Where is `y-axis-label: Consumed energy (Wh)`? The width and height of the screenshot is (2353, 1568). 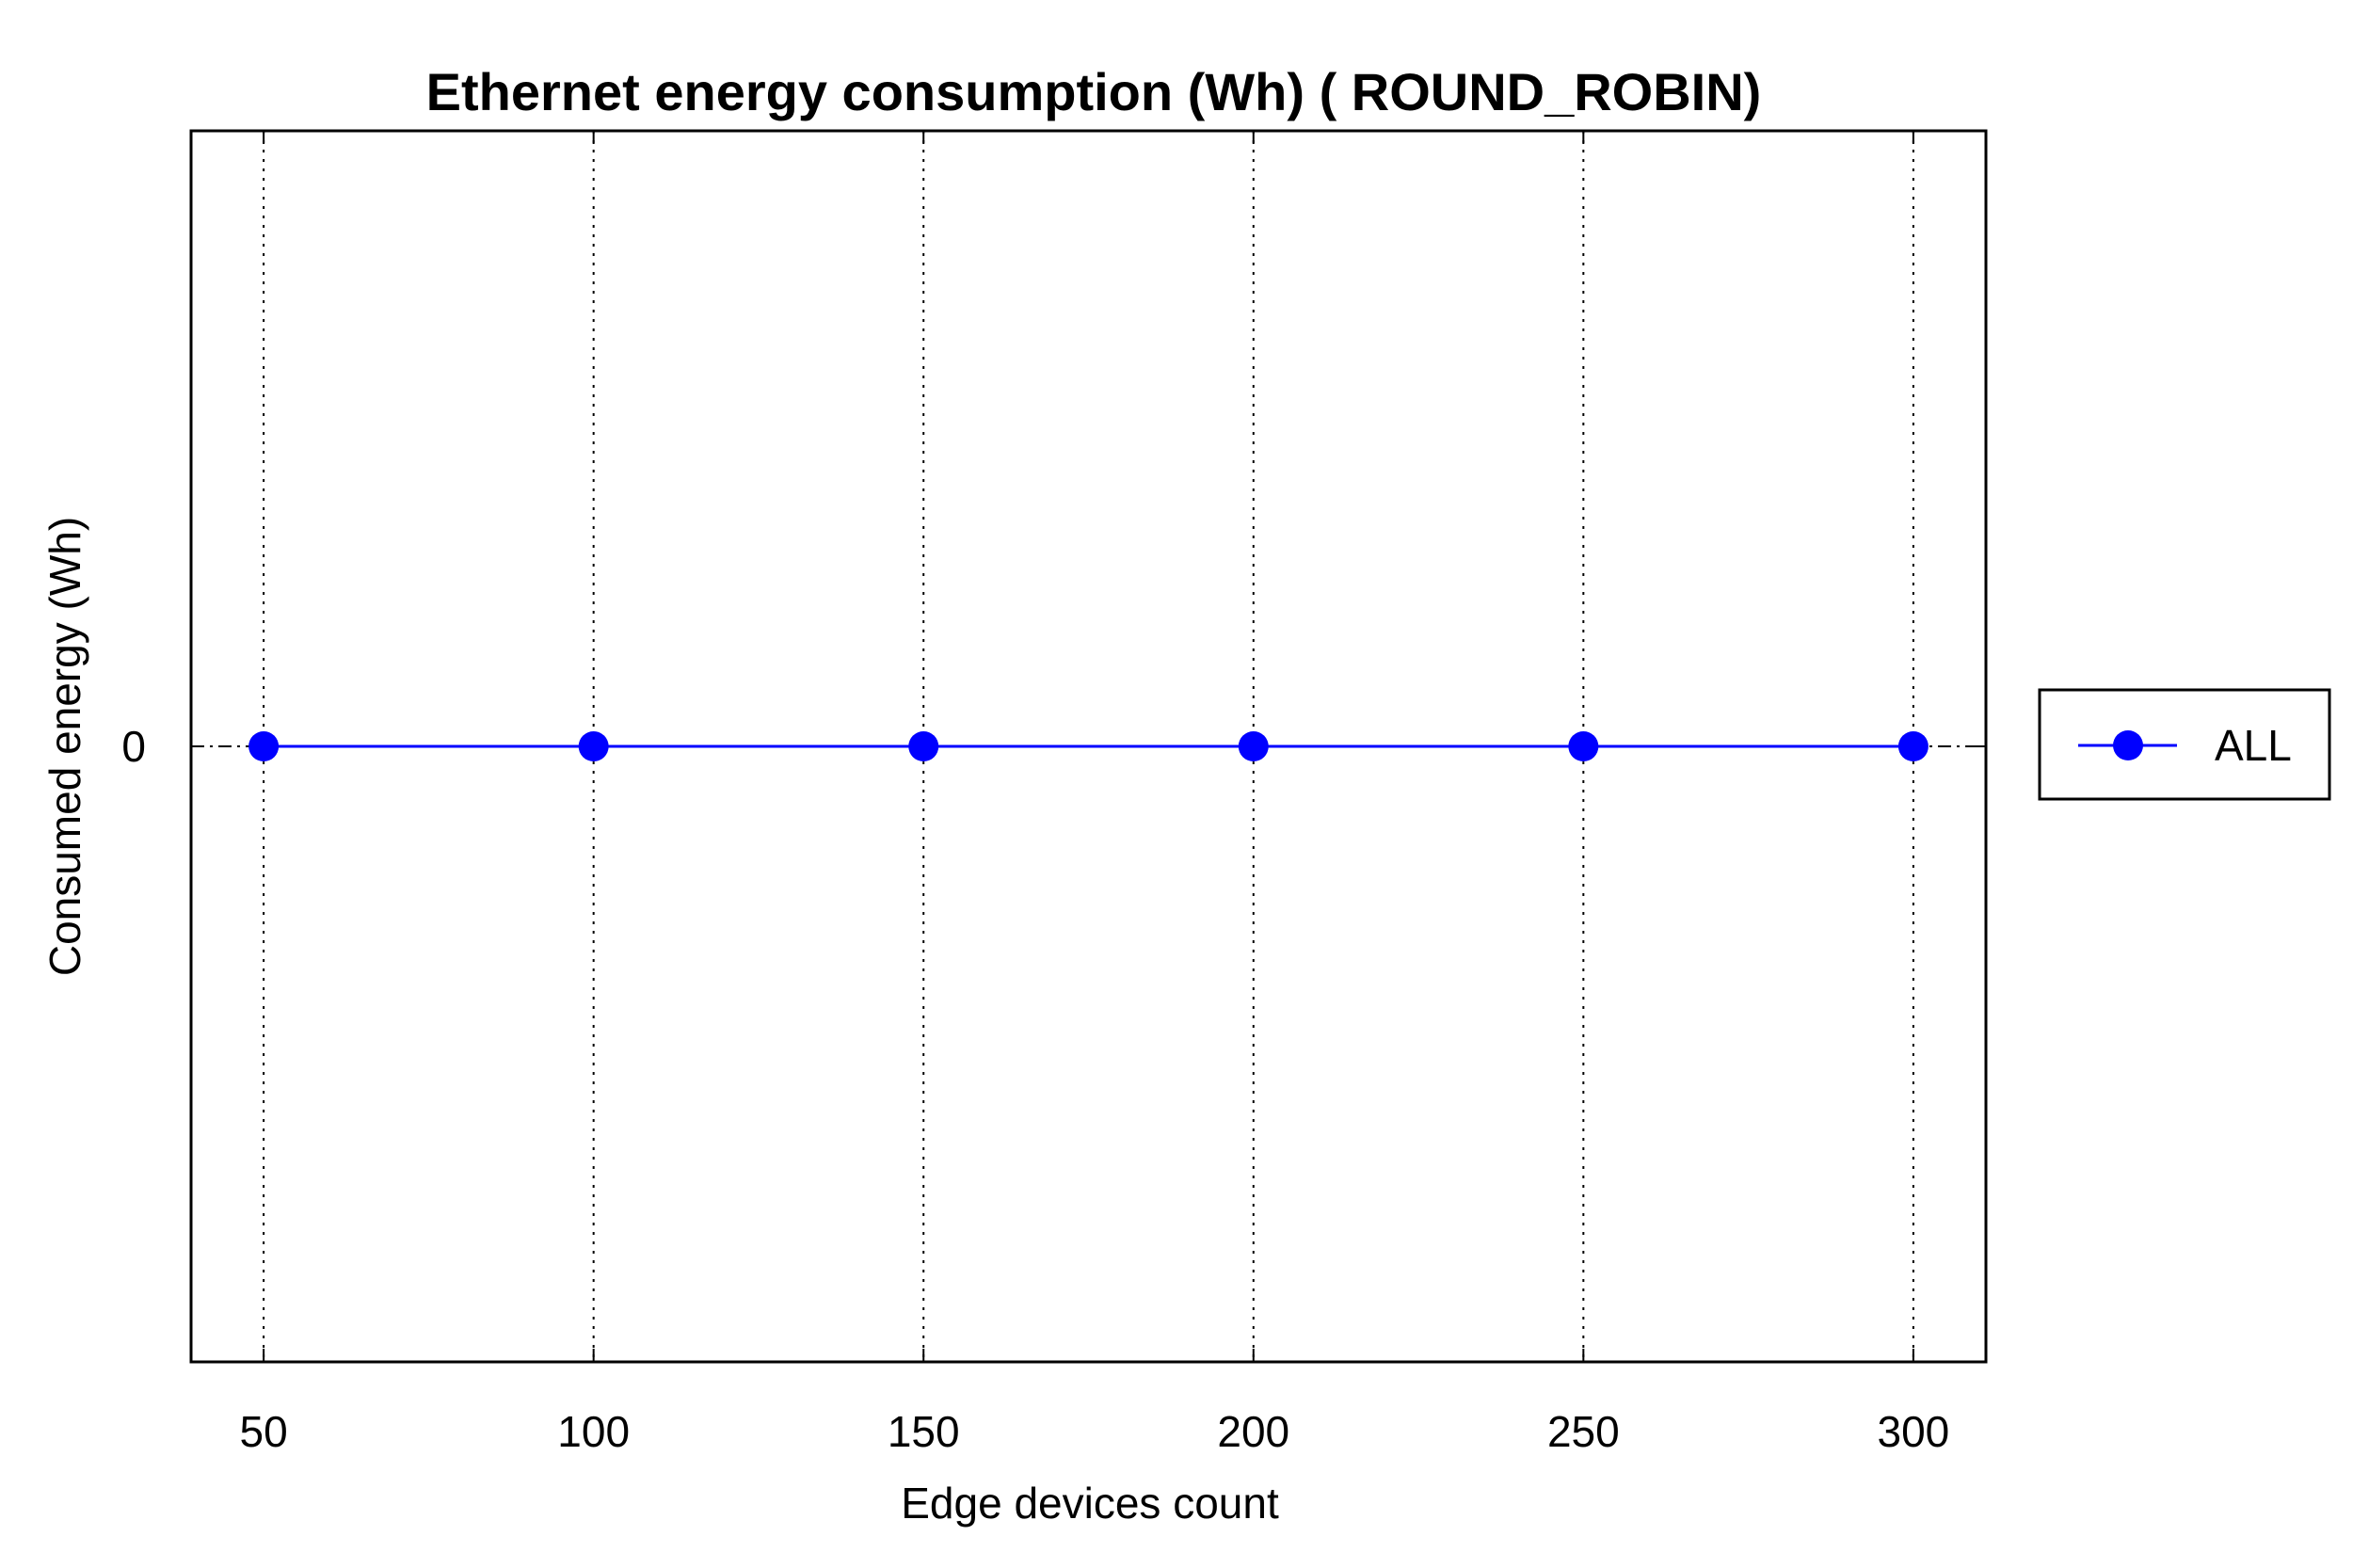 y-axis-label: Consumed energy (Wh) is located at coordinates (64, 746).